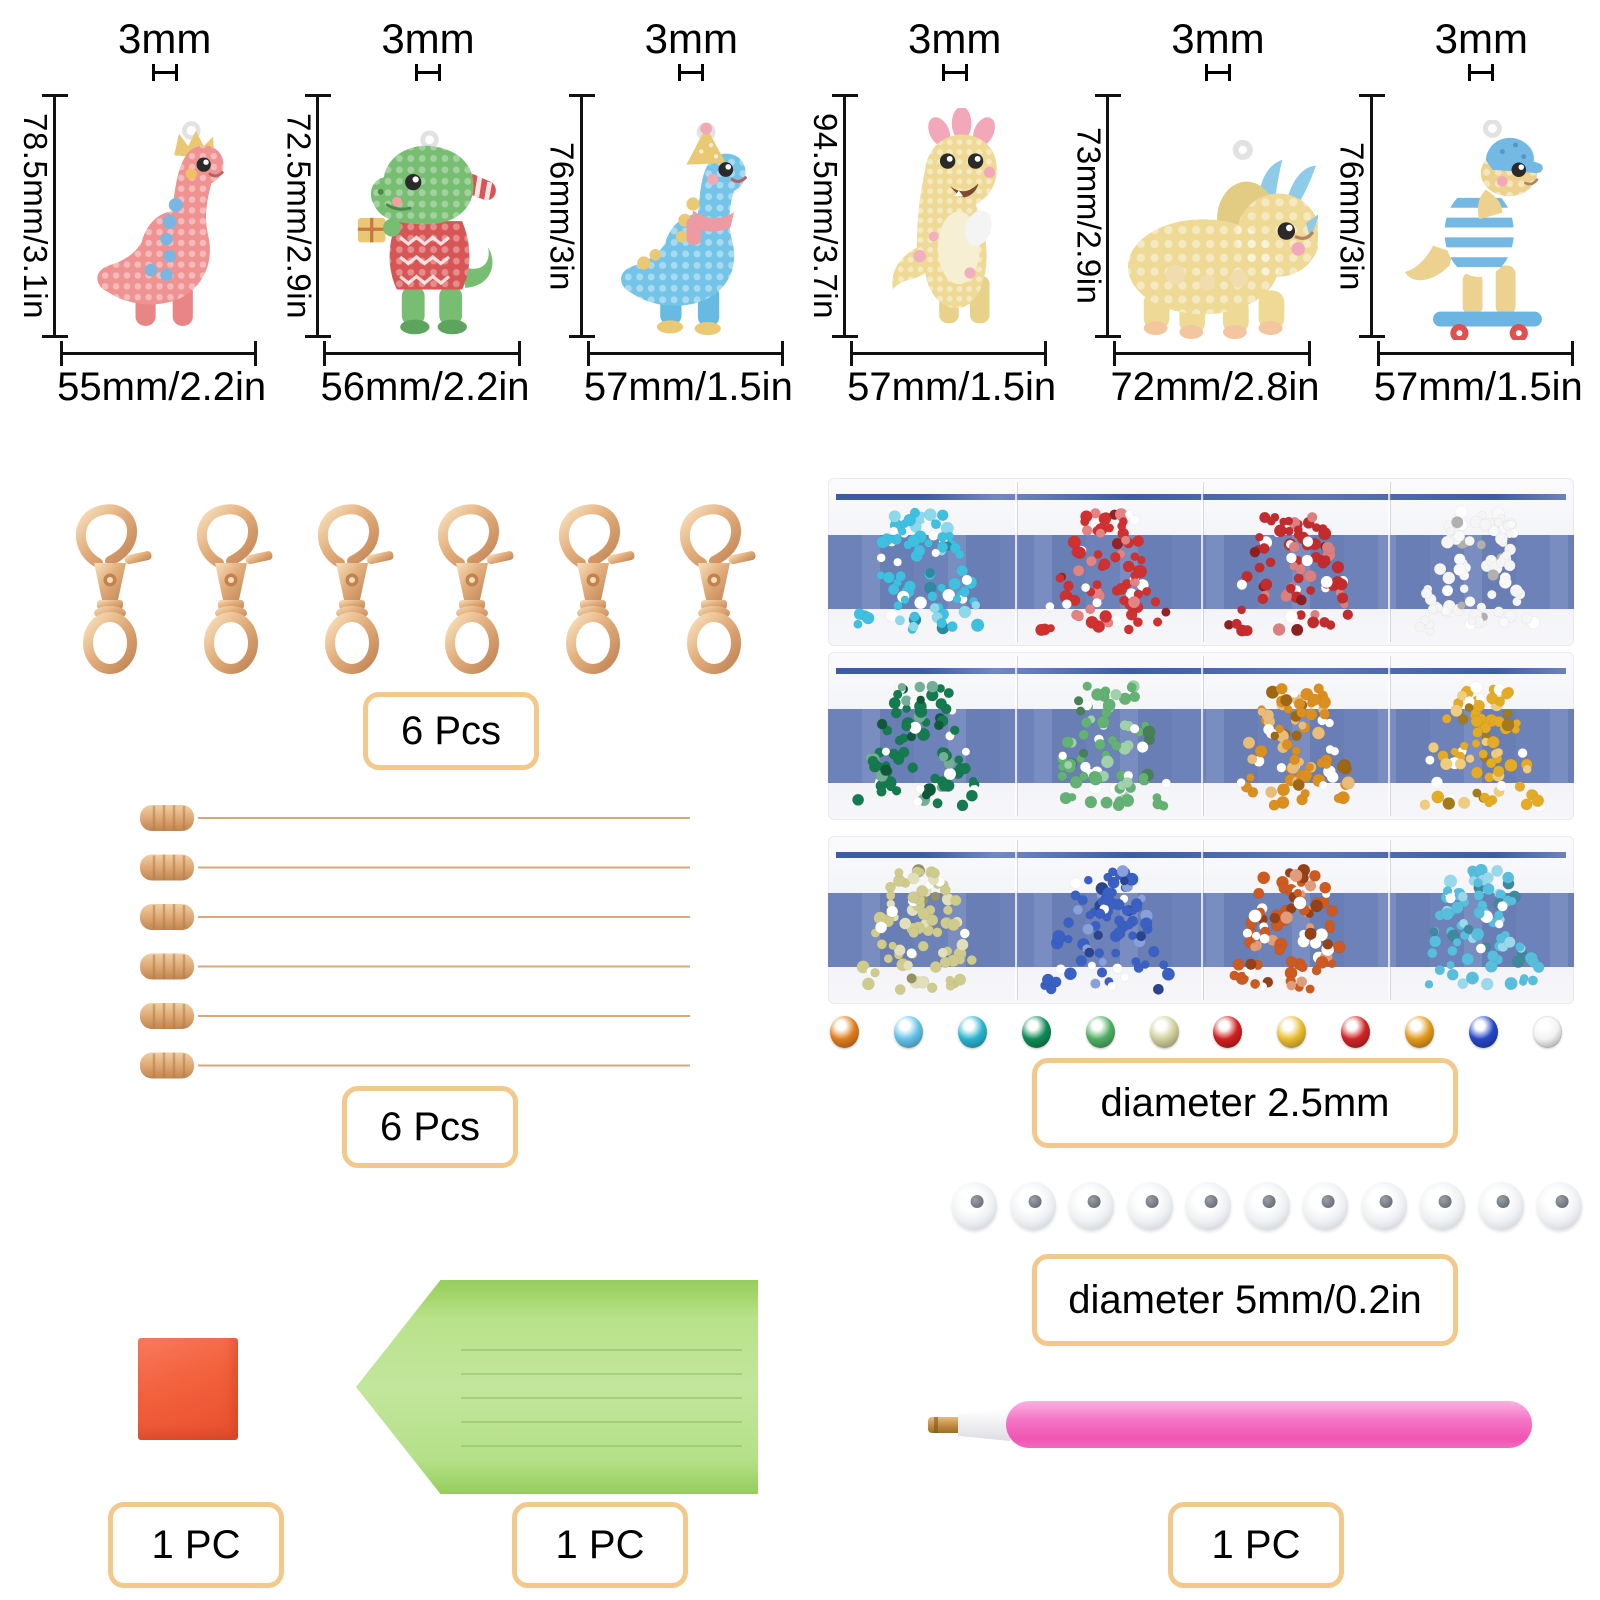 This screenshot has width=1600, height=1600. I want to click on pendant-art-yellow-t-rex, so click(956, 216).